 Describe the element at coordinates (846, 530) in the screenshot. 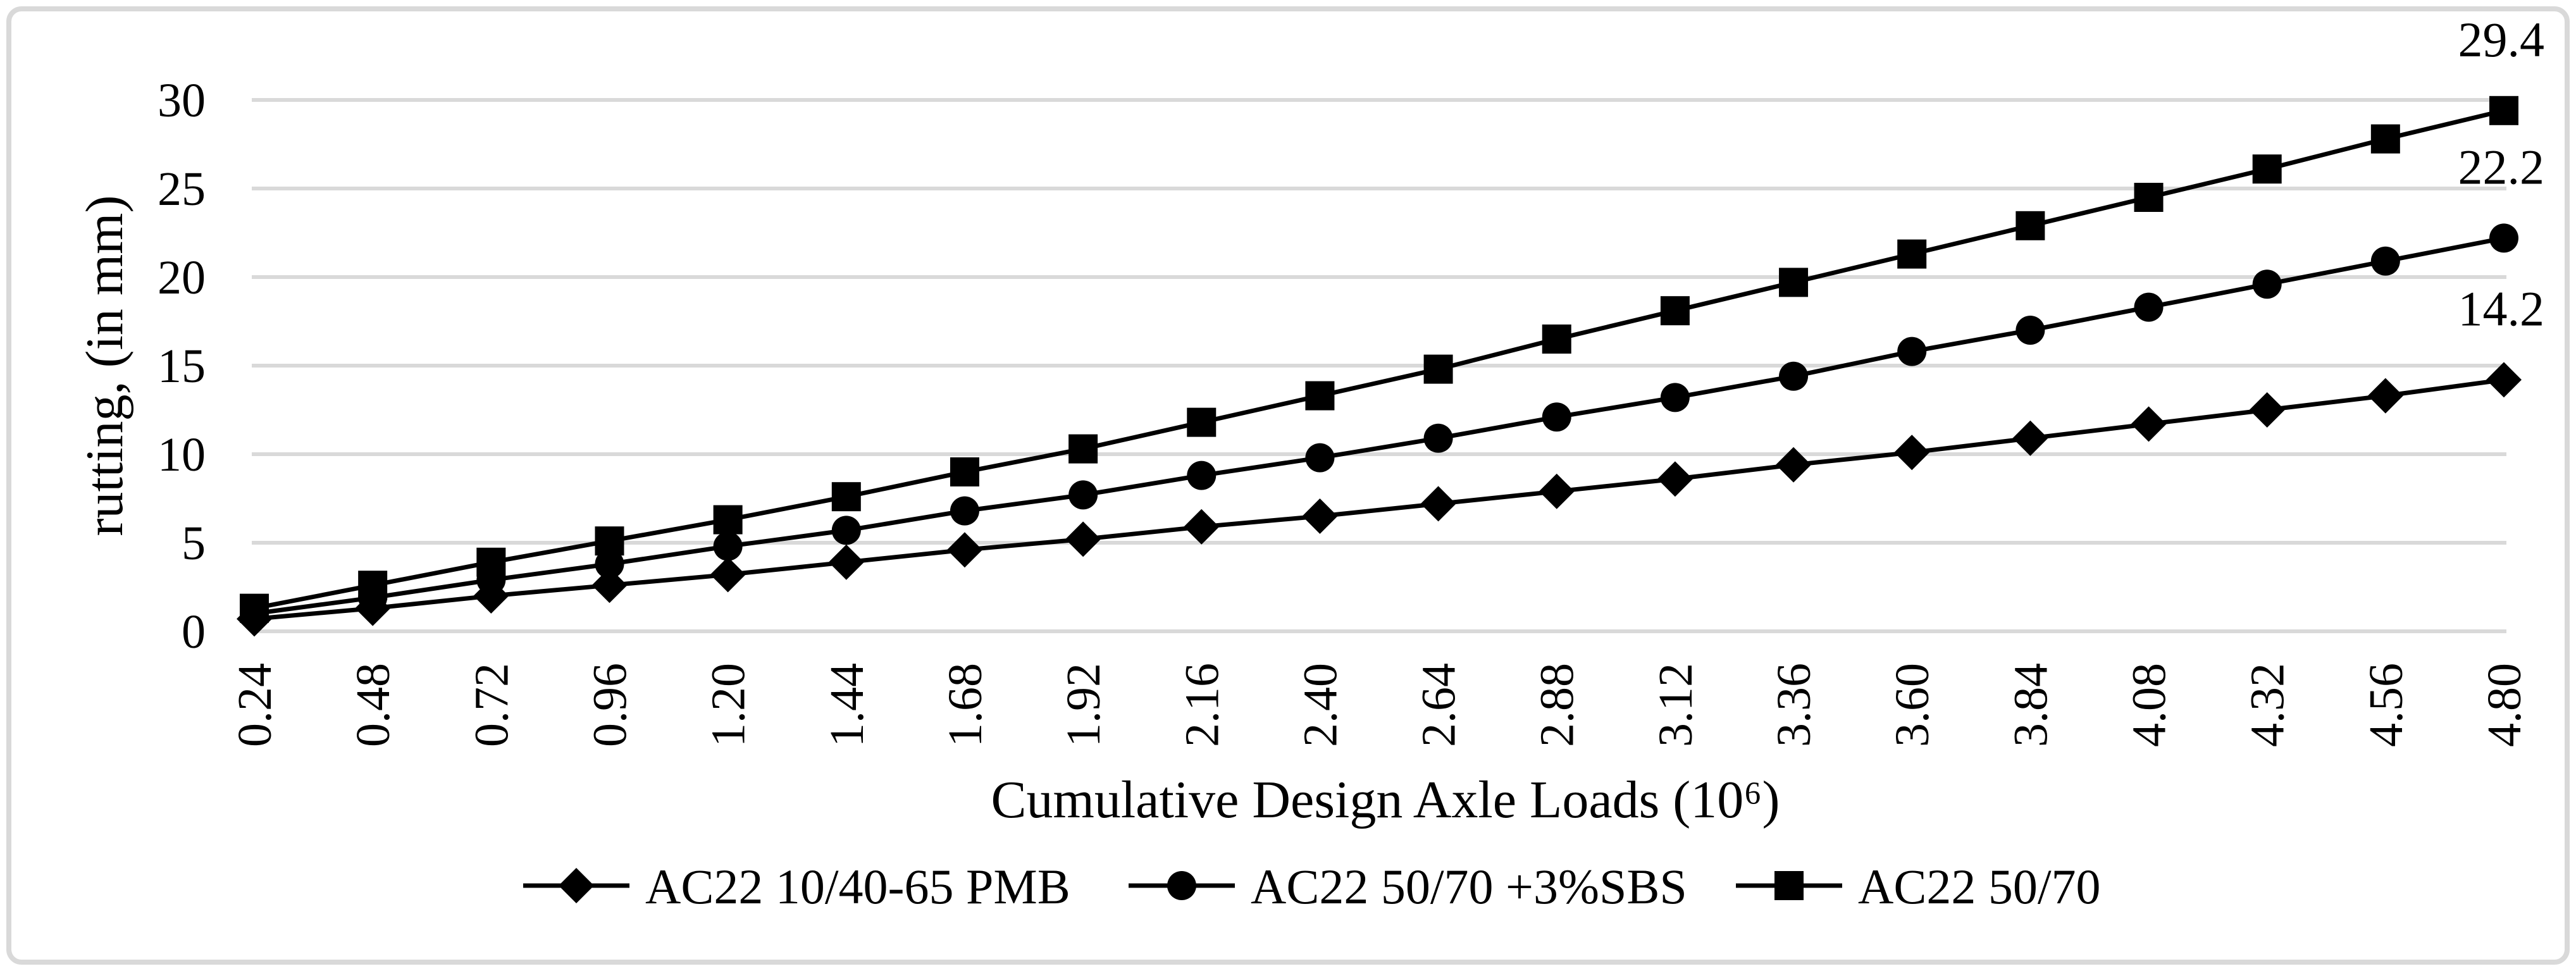

I see `circle-marker-ac22-50-70-3-sbs-1.44` at that location.